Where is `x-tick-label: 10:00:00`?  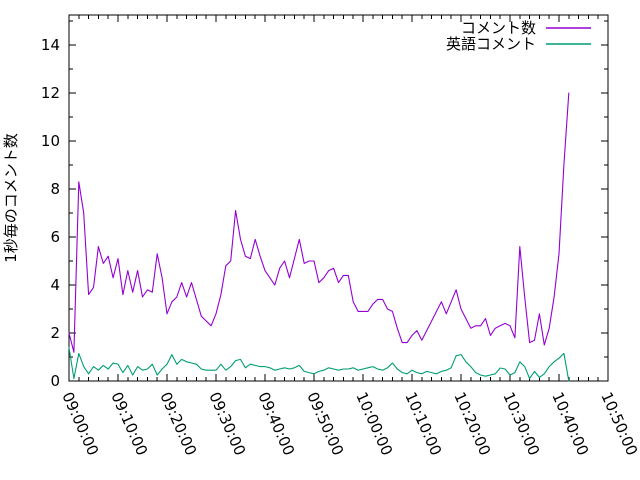 x-tick-label: 10:00:00 is located at coordinates (374, 423).